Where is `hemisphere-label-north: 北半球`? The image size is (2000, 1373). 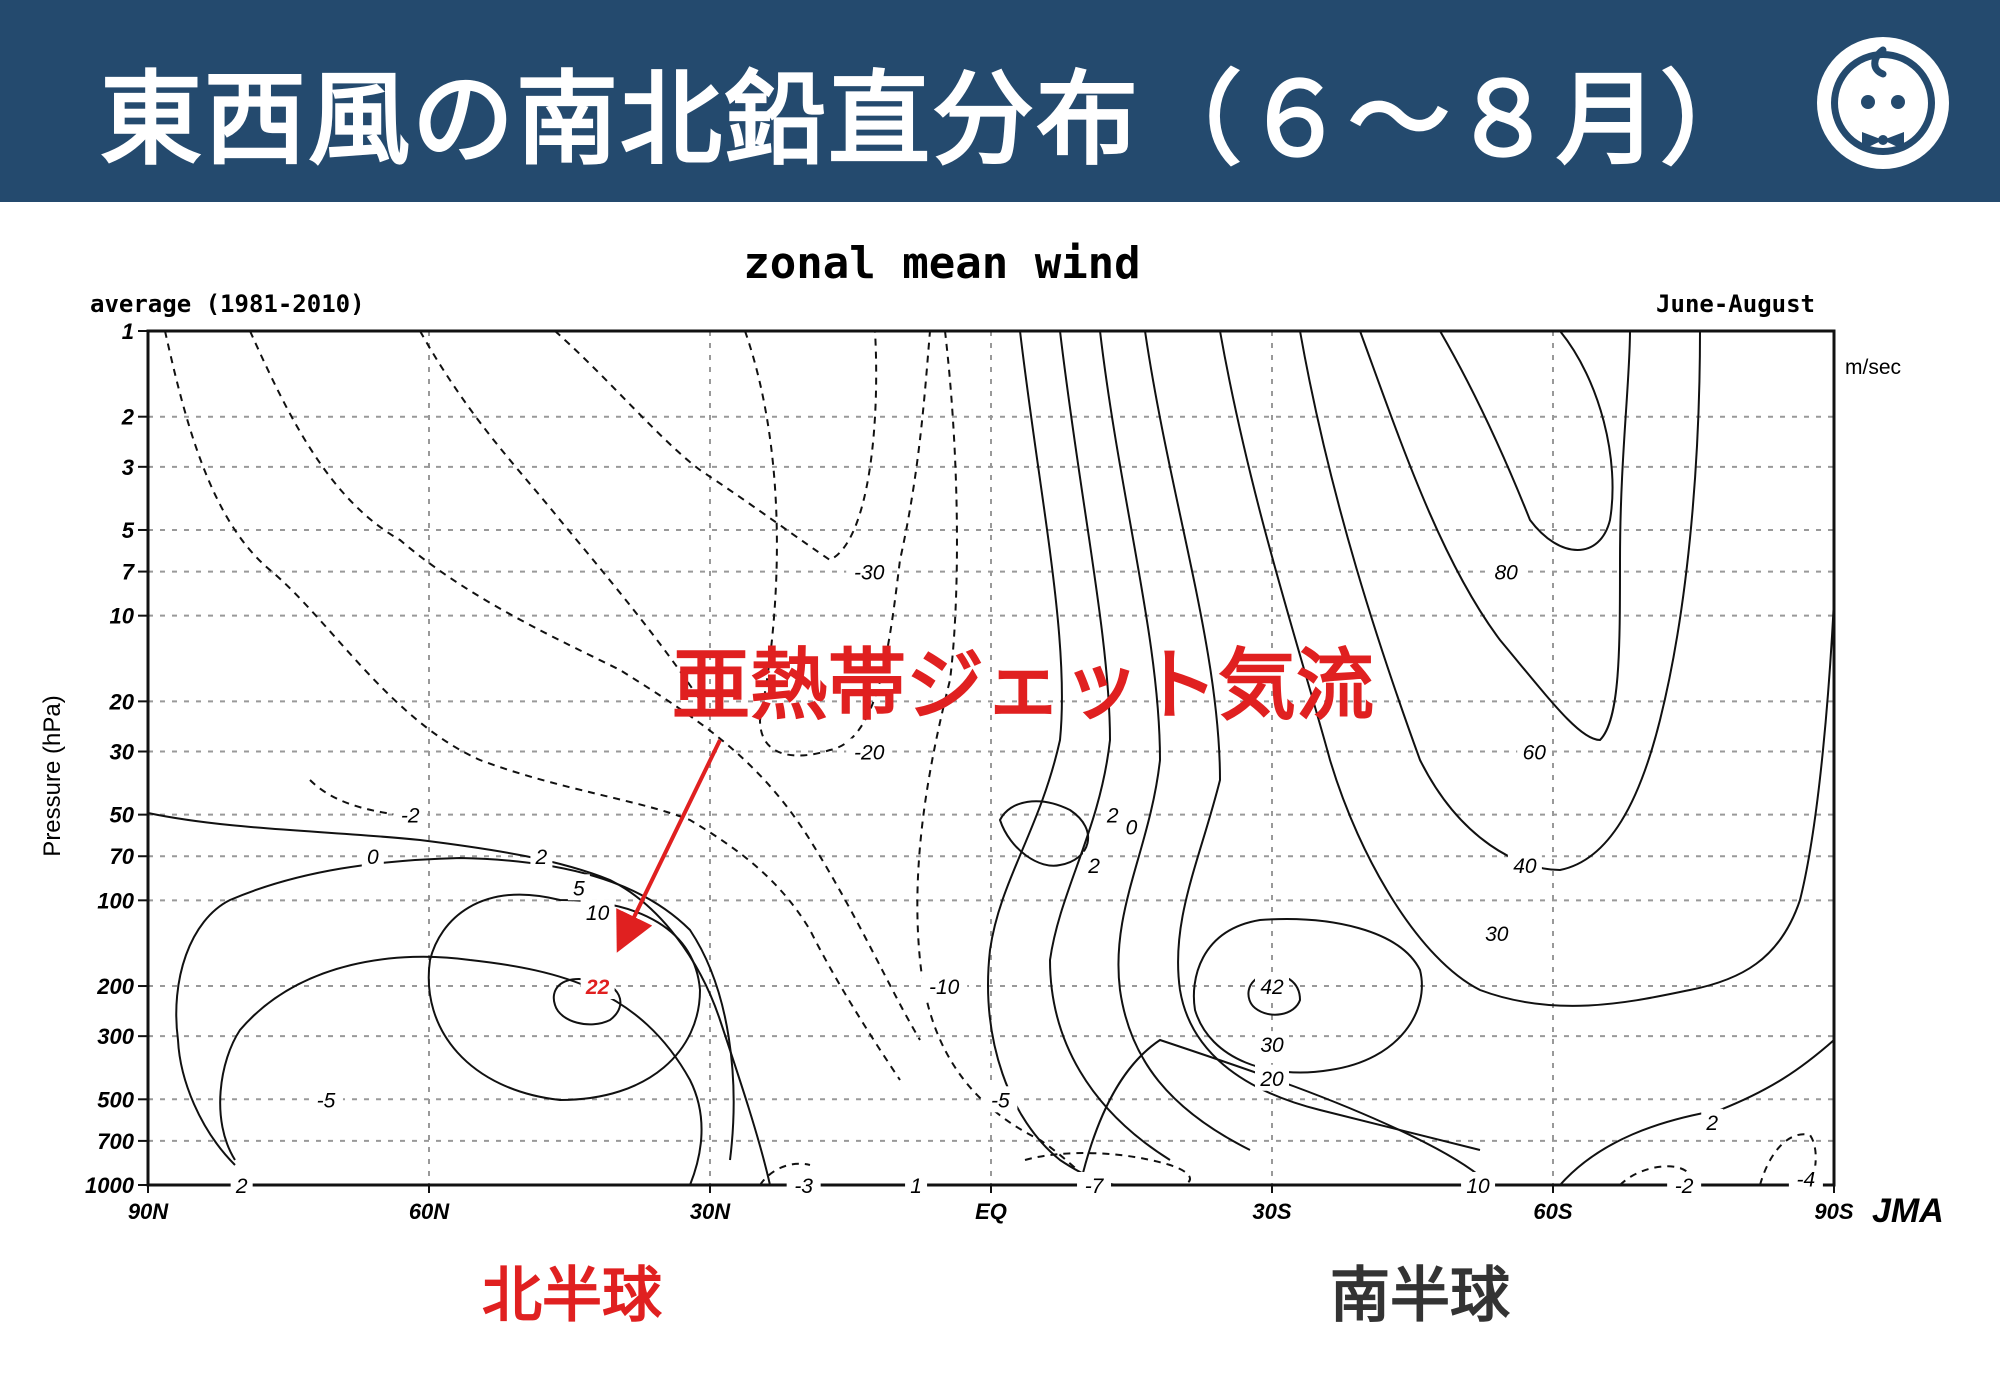 hemisphere-label-north: 北半球 is located at coordinates (572, 1296).